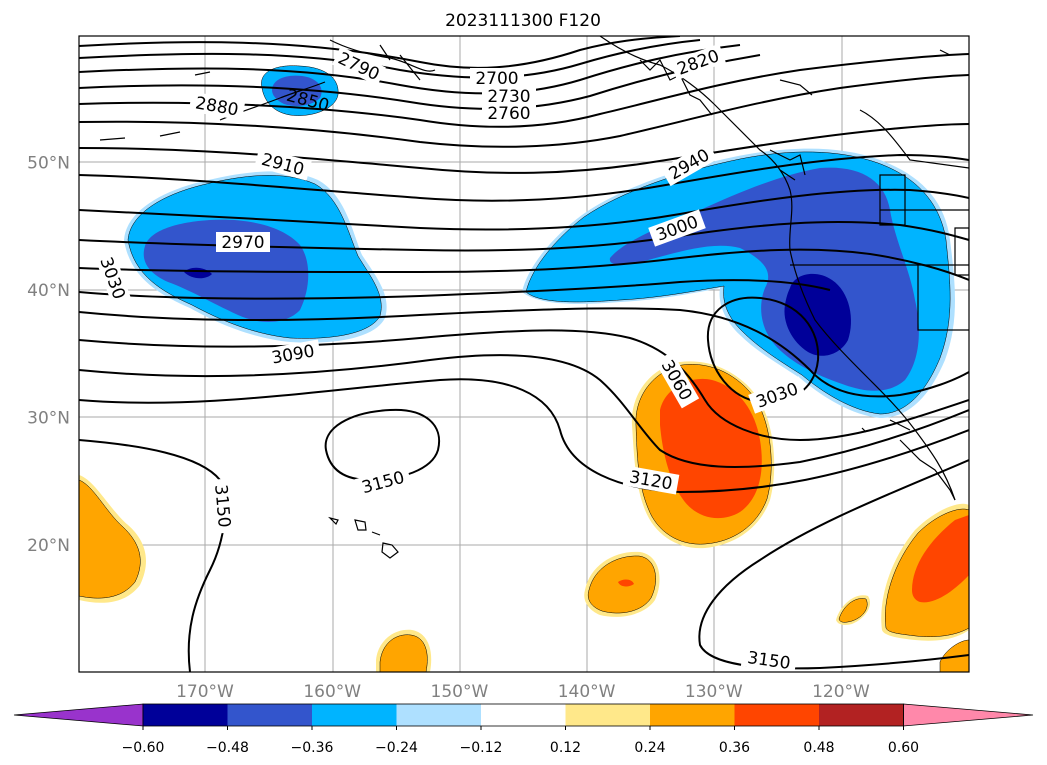  What do you see at coordinates (523, 692) in the screenshot?
I see `longitude-labels: 170°W 160°W 150°W 140°W 130°W 120°W` at bounding box center [523, 692].